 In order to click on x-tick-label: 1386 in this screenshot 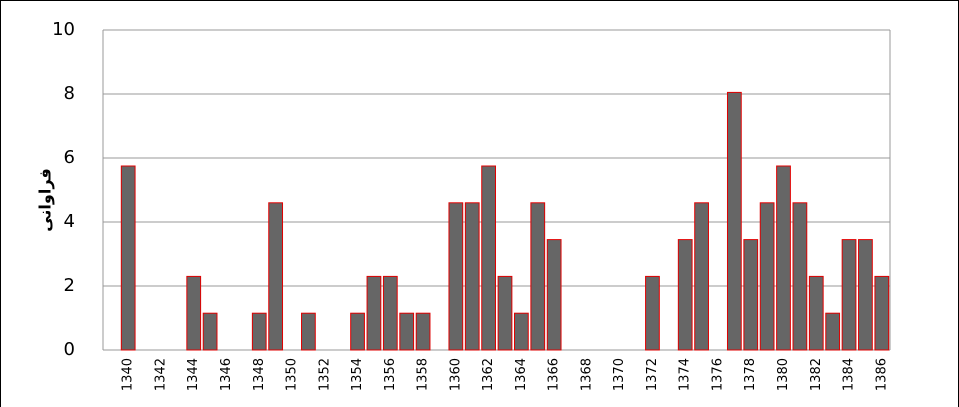, I will do `click(881, 374)`.